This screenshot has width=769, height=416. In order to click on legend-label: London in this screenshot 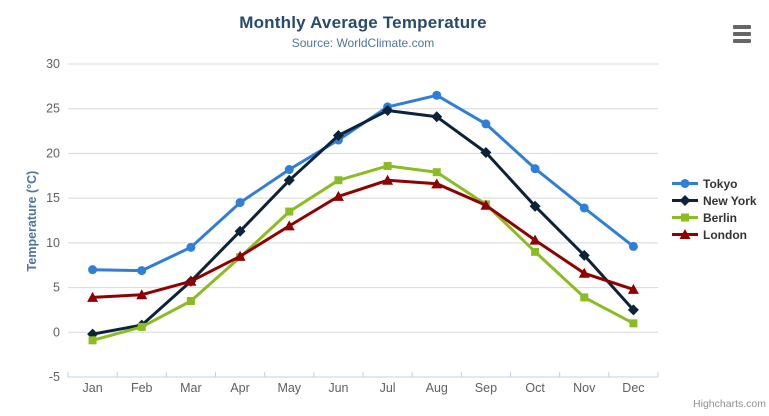, I will do `click(725, 234)`.